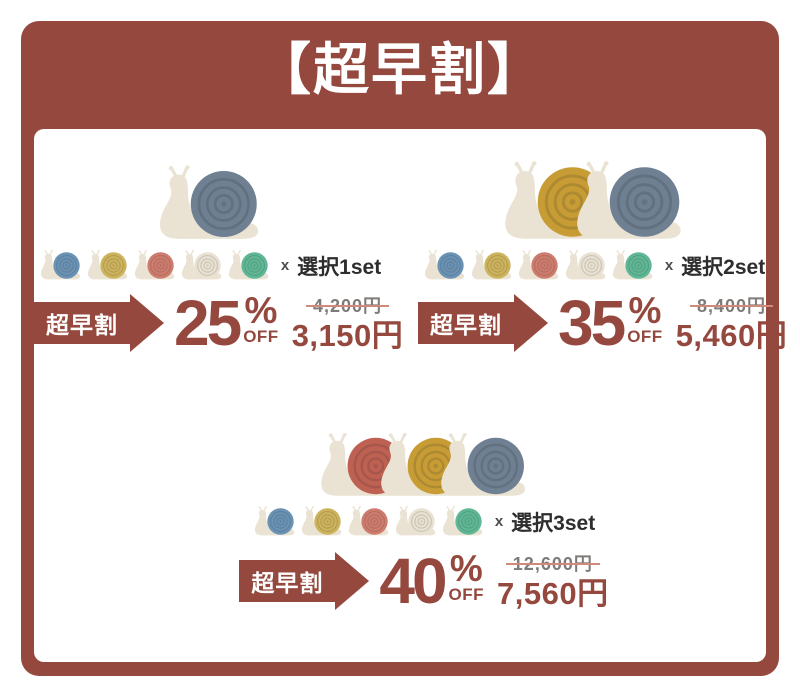  Describe the element at coordinates (553, 594) in the screenshot. I see `sale-price: 7,560円` at that location.